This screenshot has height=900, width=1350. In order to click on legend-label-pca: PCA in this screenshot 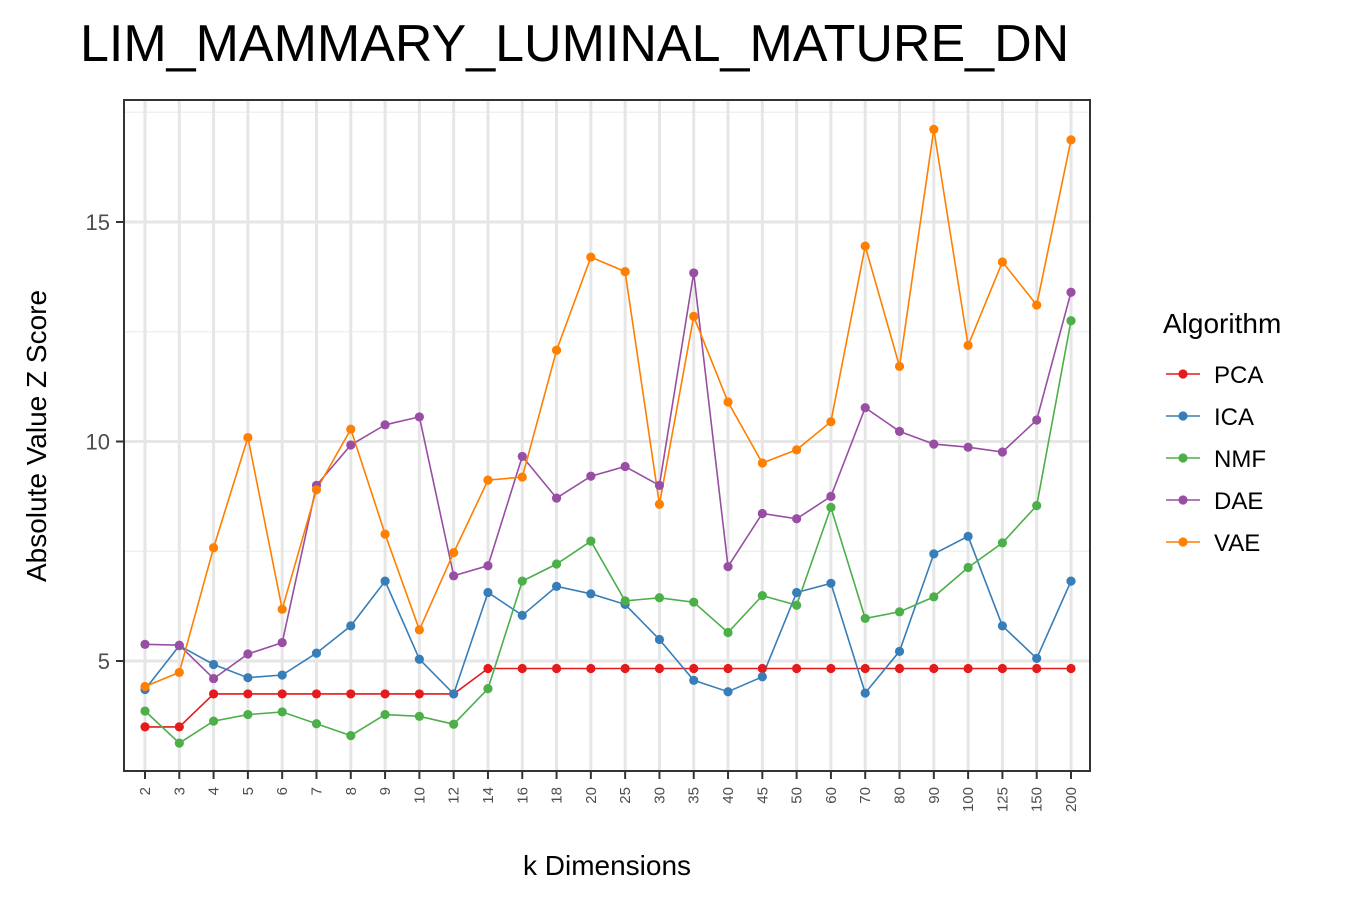, I will do `click(1238, 375)`.